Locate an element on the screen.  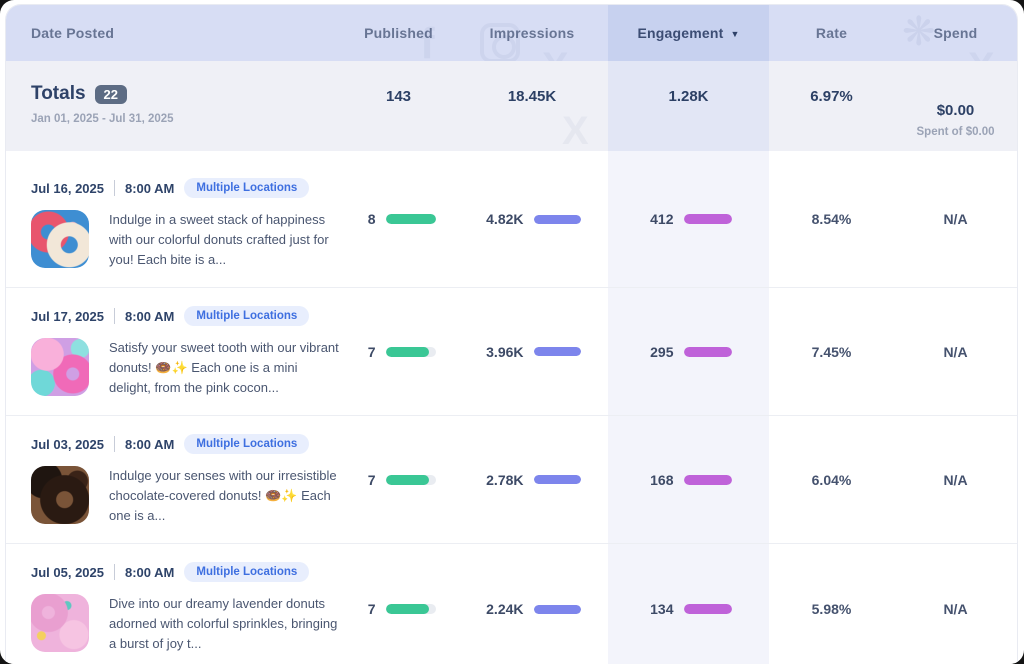
totals-engagement: 1.28K is located at coordinates (688, 106).